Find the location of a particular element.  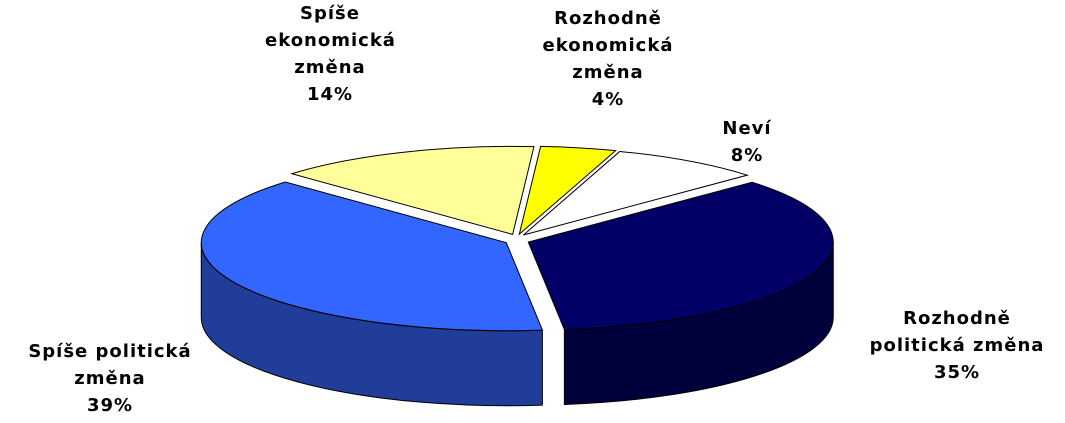

data-label: Rozhodně politická změna 35% is located at coordinates (957, 345).